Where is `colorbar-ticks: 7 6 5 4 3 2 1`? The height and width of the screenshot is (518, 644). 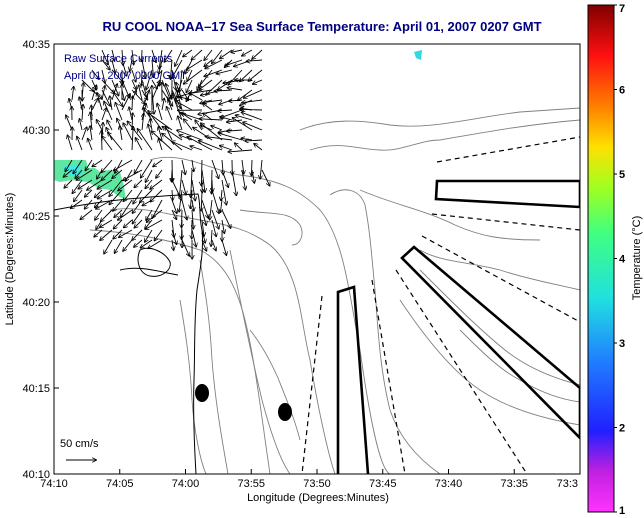 colorbar-ticks: 7 6 5 4 3 2 1 is located at coordinates (620, 260).